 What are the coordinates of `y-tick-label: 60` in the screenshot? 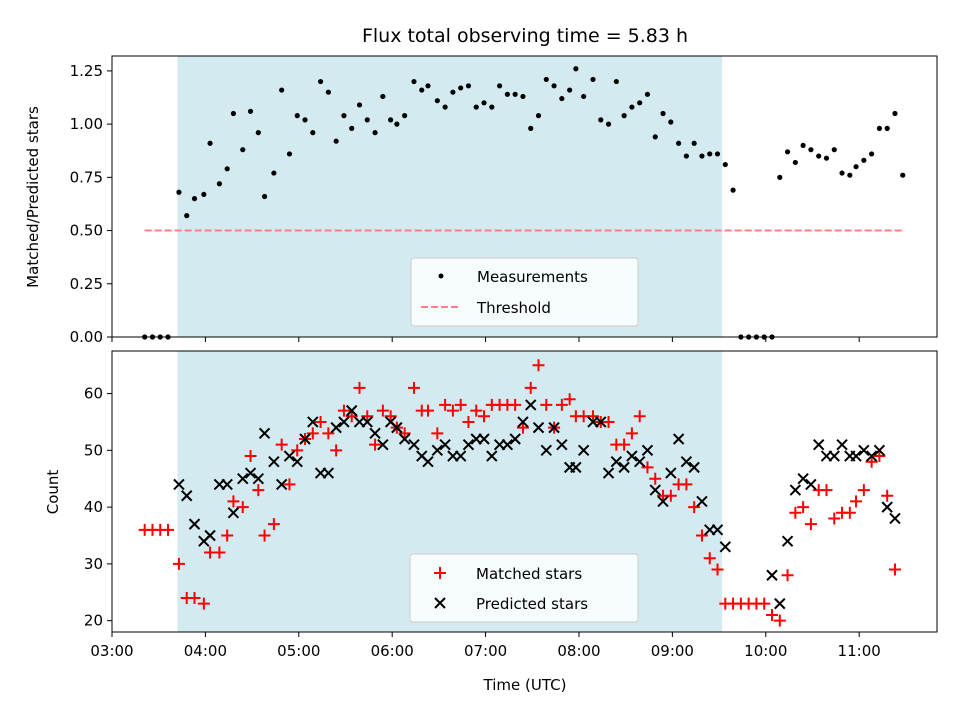 It's located at (93, 394).